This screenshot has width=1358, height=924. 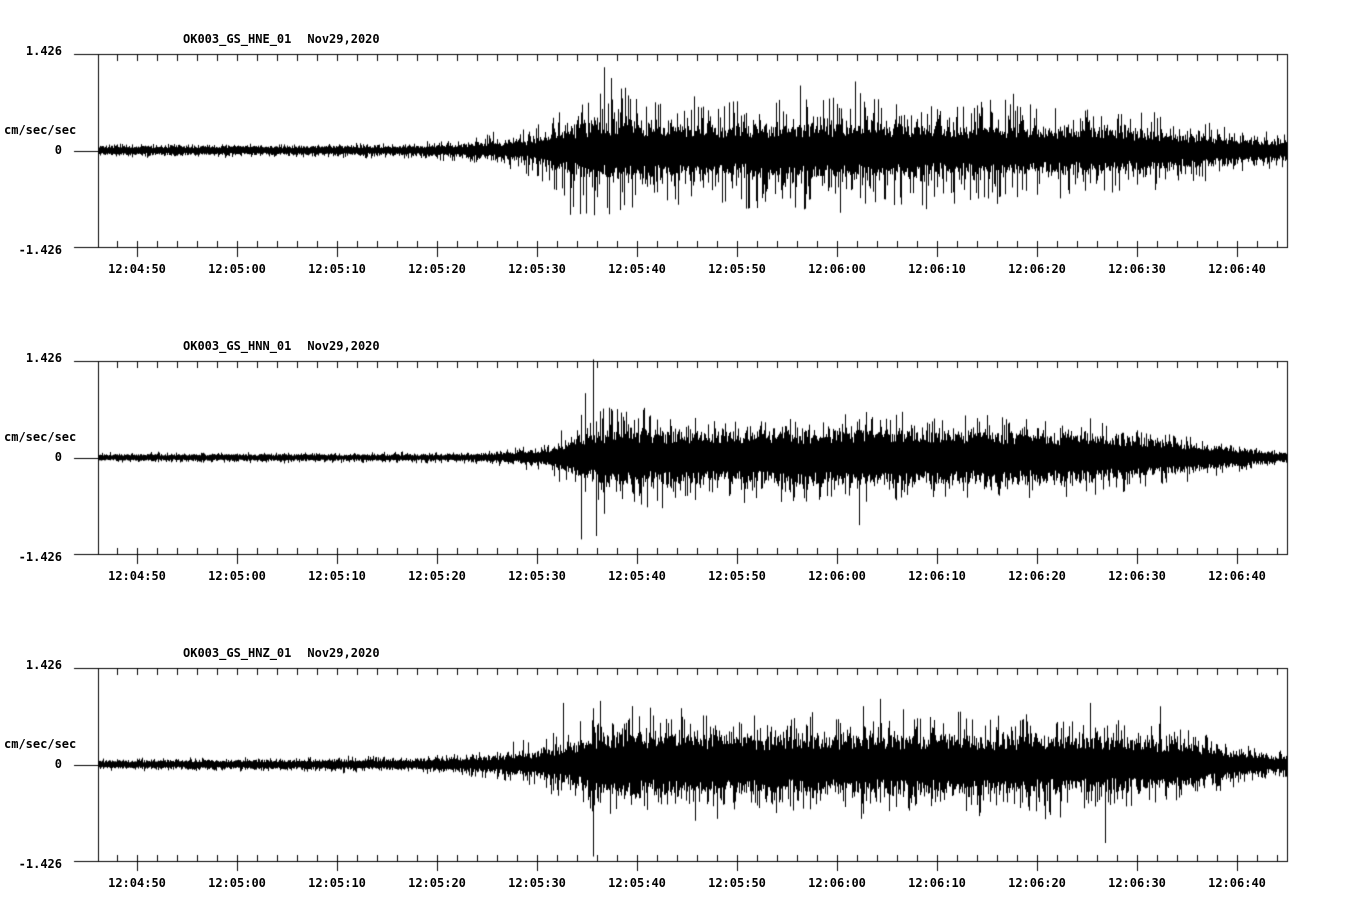 What do you see at coordinates (237, 653) in the screenshot?
I see `station-channel-id: OK003_GS_HNZ_01` at bounding box center [237, 653].